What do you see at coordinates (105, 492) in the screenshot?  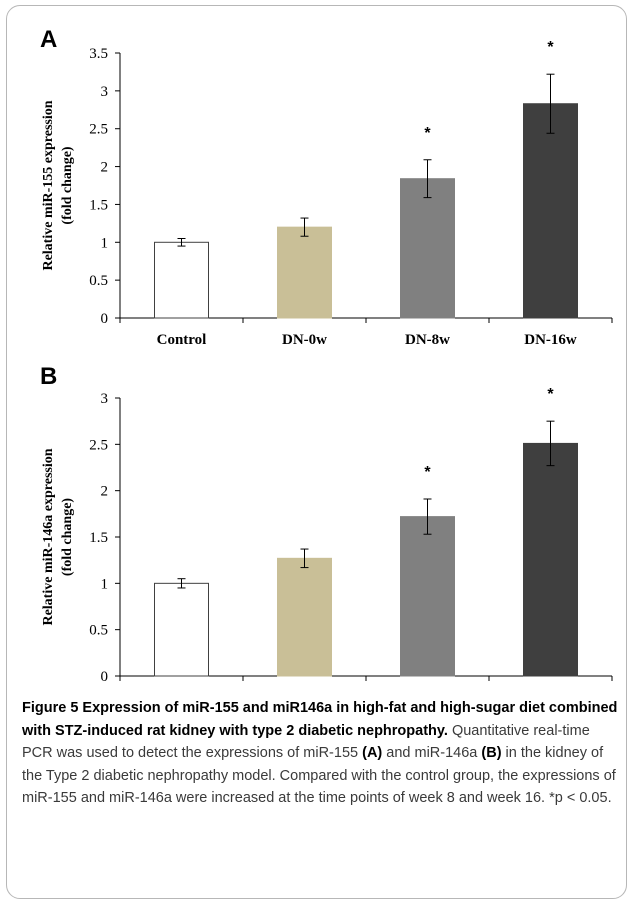 I see `panel-b-y-tick-label: 2` at bounding box center [105, 492].